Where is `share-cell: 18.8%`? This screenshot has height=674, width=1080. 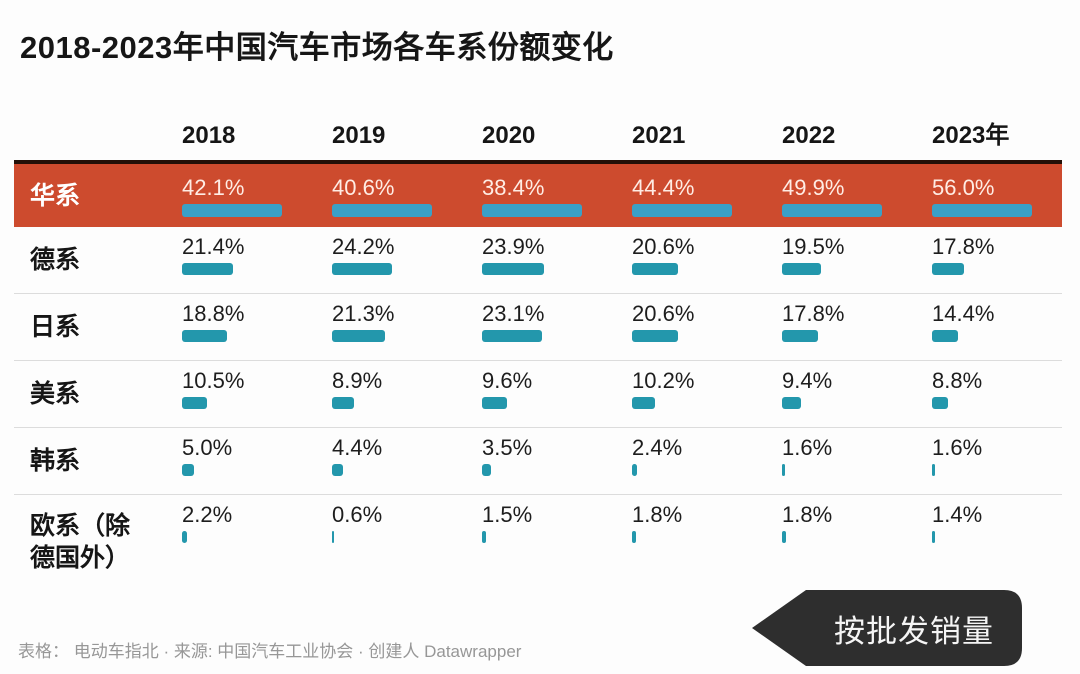
share-cell: 18.8% is located at coordinates (257, 327).